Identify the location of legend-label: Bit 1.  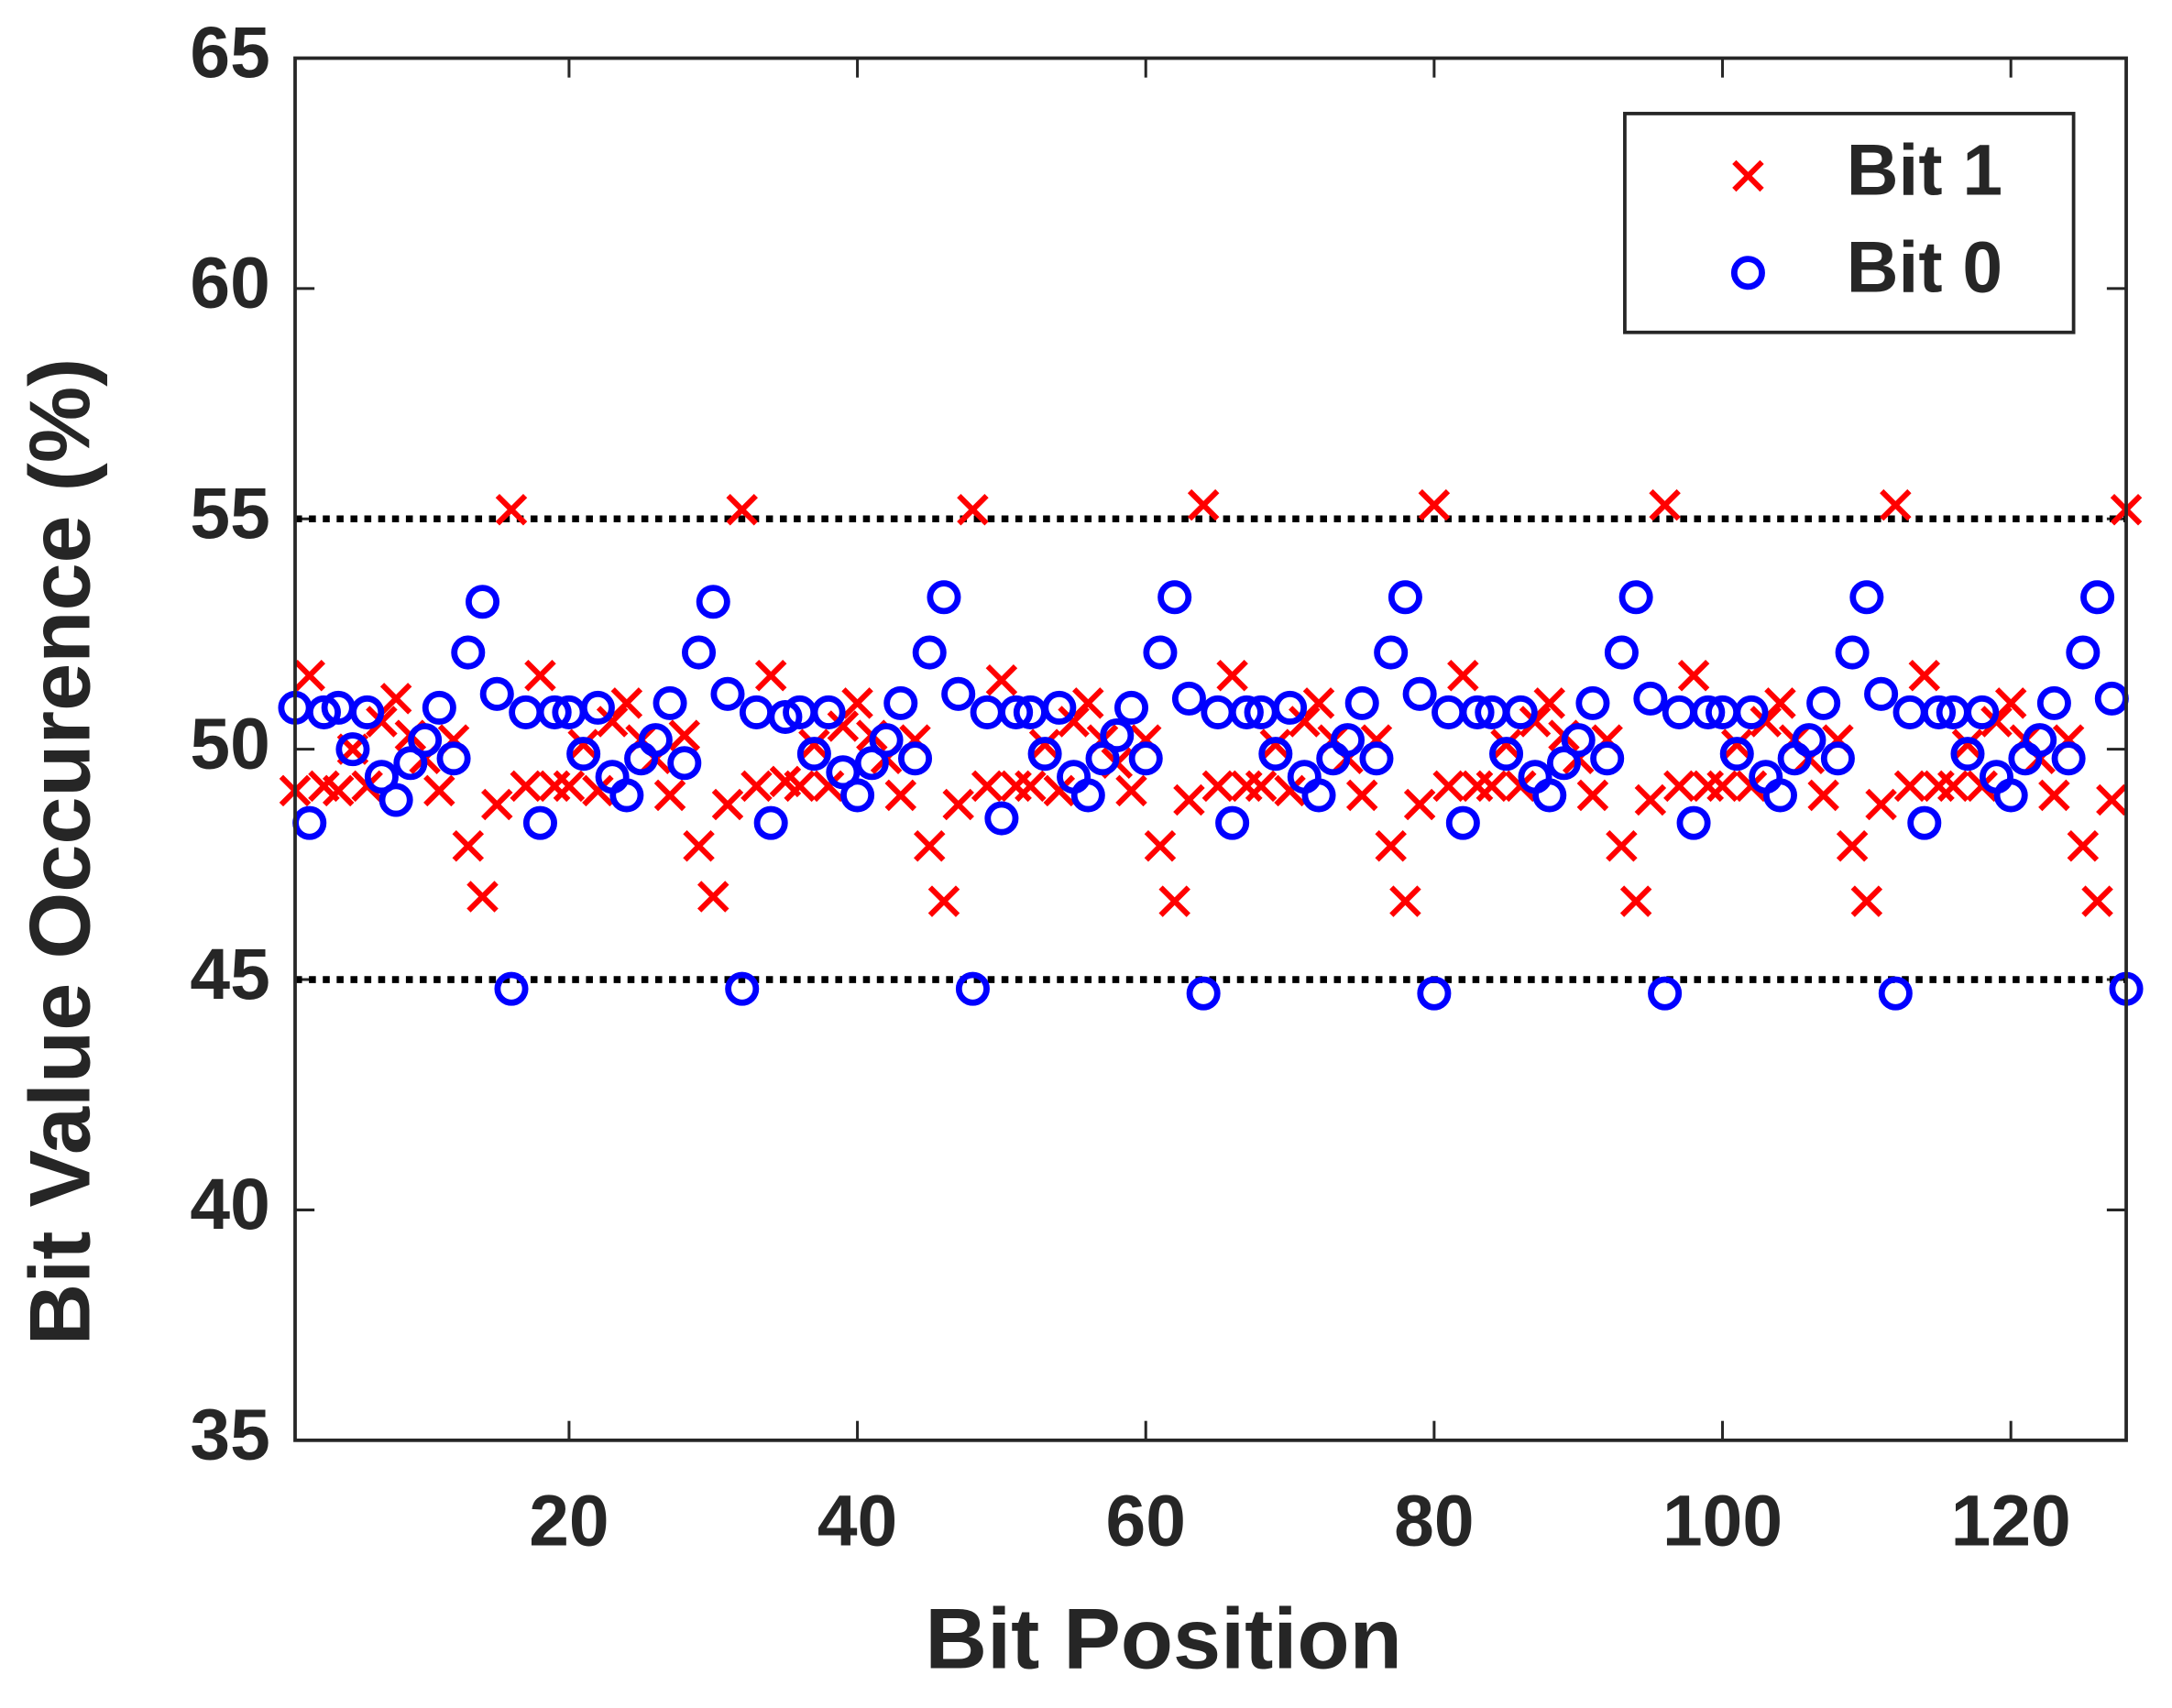
(1924, 170).